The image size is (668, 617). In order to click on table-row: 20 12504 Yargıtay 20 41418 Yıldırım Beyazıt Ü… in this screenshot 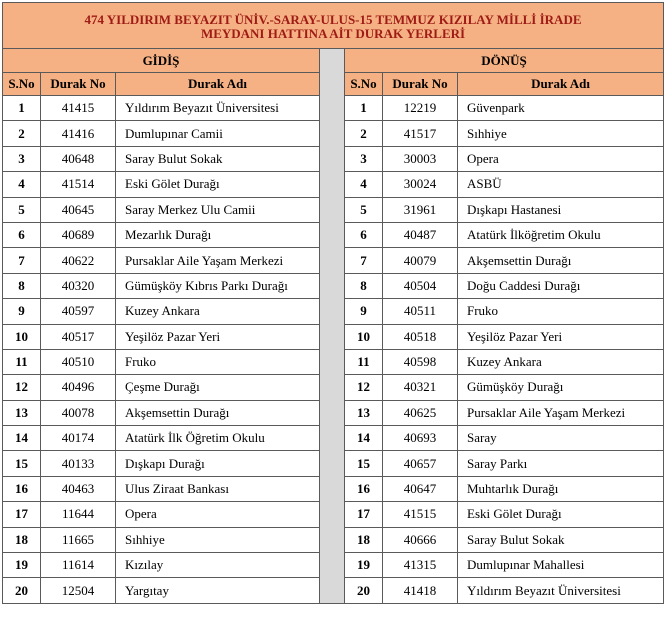, I will do `click(333, 590)`.